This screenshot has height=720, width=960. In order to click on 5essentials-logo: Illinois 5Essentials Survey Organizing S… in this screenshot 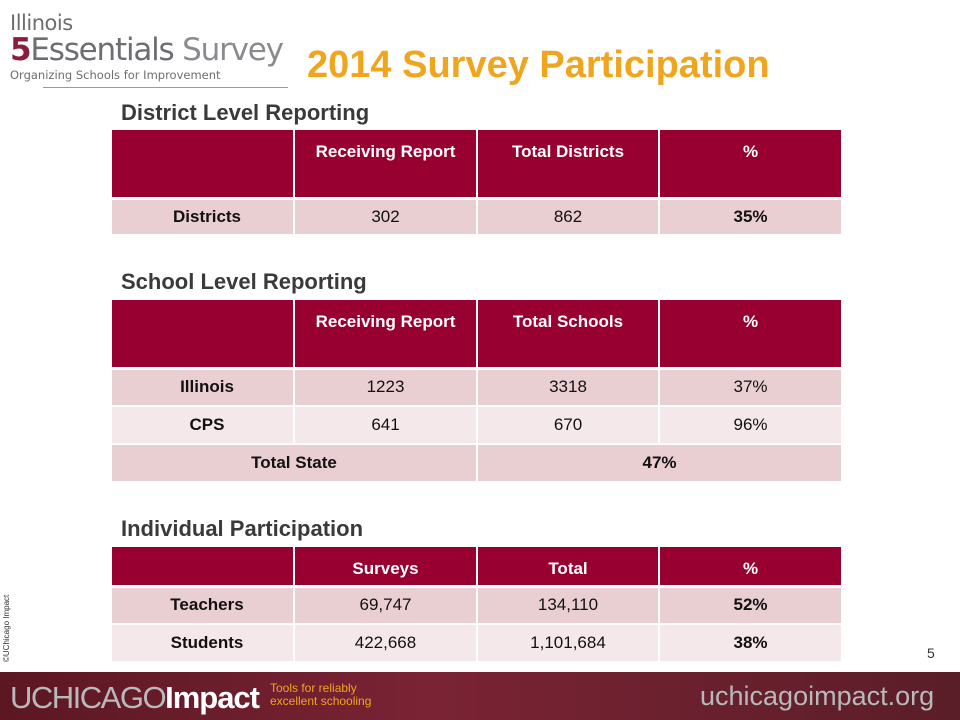, I will do `click(149, 50)`.